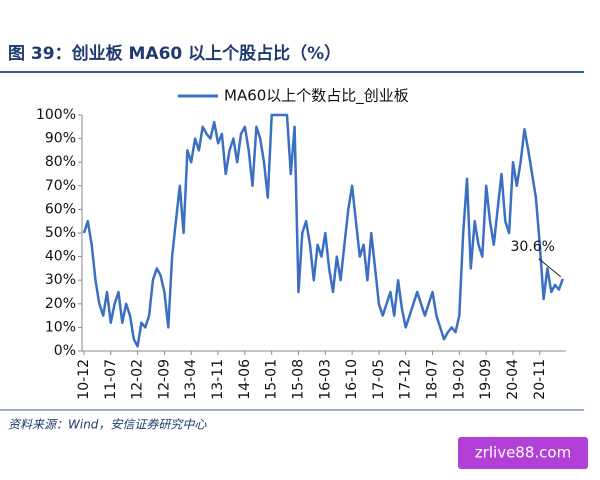  Describe the element at coordinates (433, 379) in the screenshot. I see `x-tick-label: 18-07` at that location.